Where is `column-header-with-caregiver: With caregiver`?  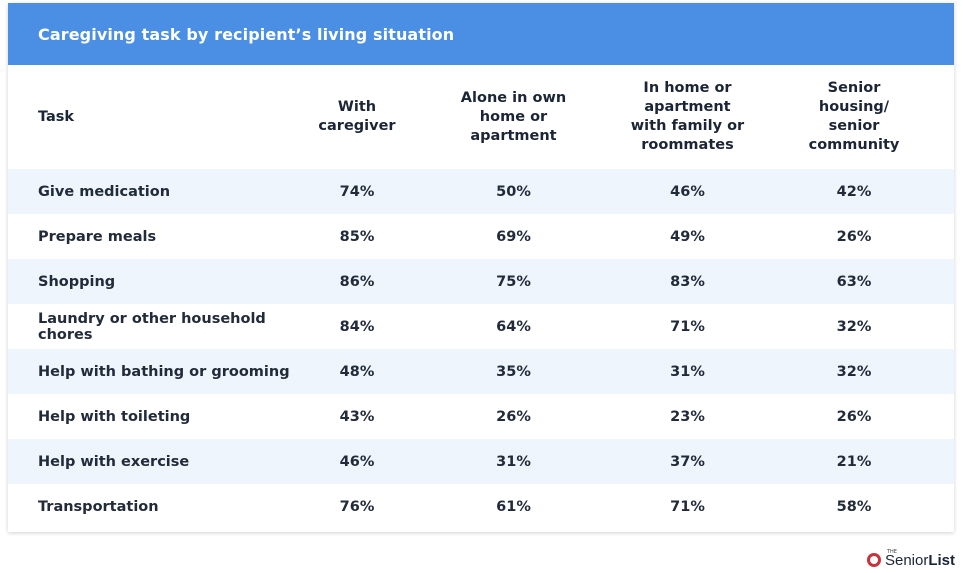
column-header-with-caregiver: With caregiver is located at coordinates (357, 117).